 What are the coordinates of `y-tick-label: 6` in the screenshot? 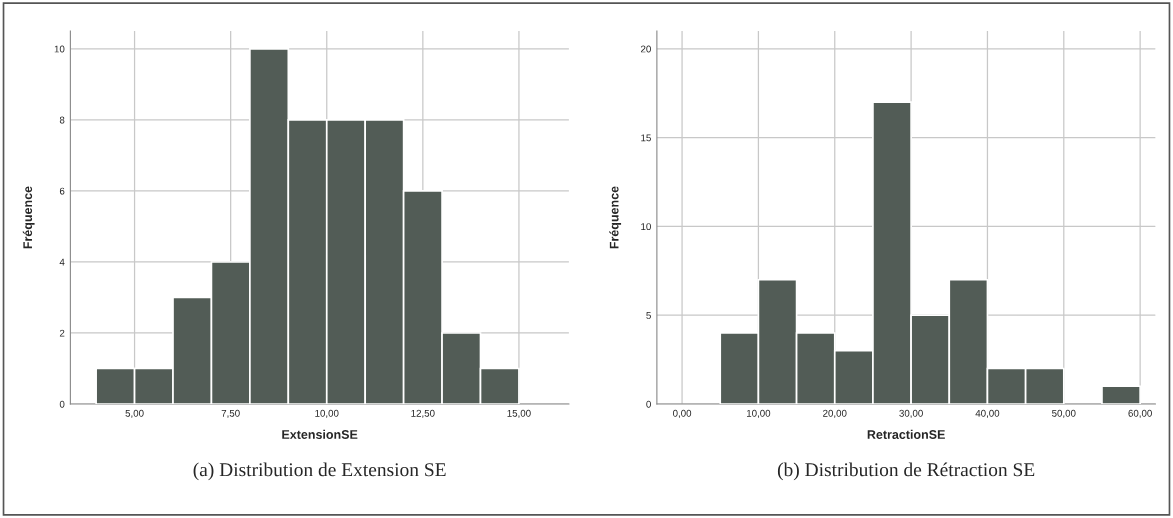 It's located at (62, 191).